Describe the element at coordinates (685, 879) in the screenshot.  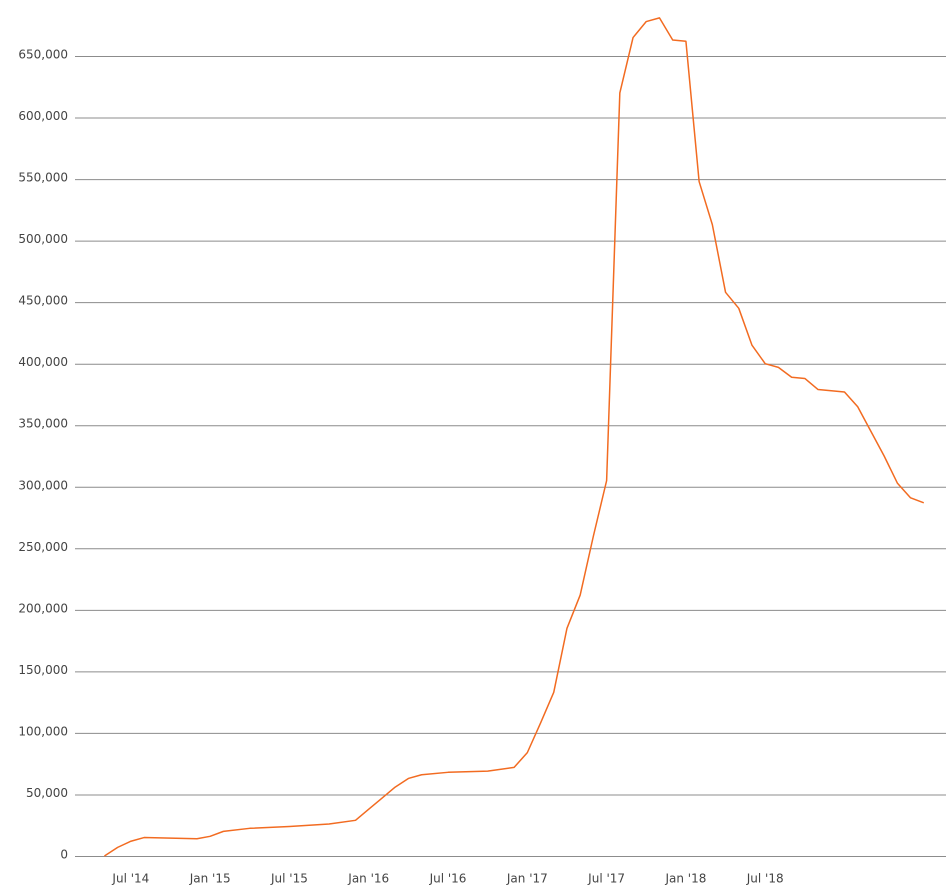
I see `x-tick-label: Jan '18` at that location.